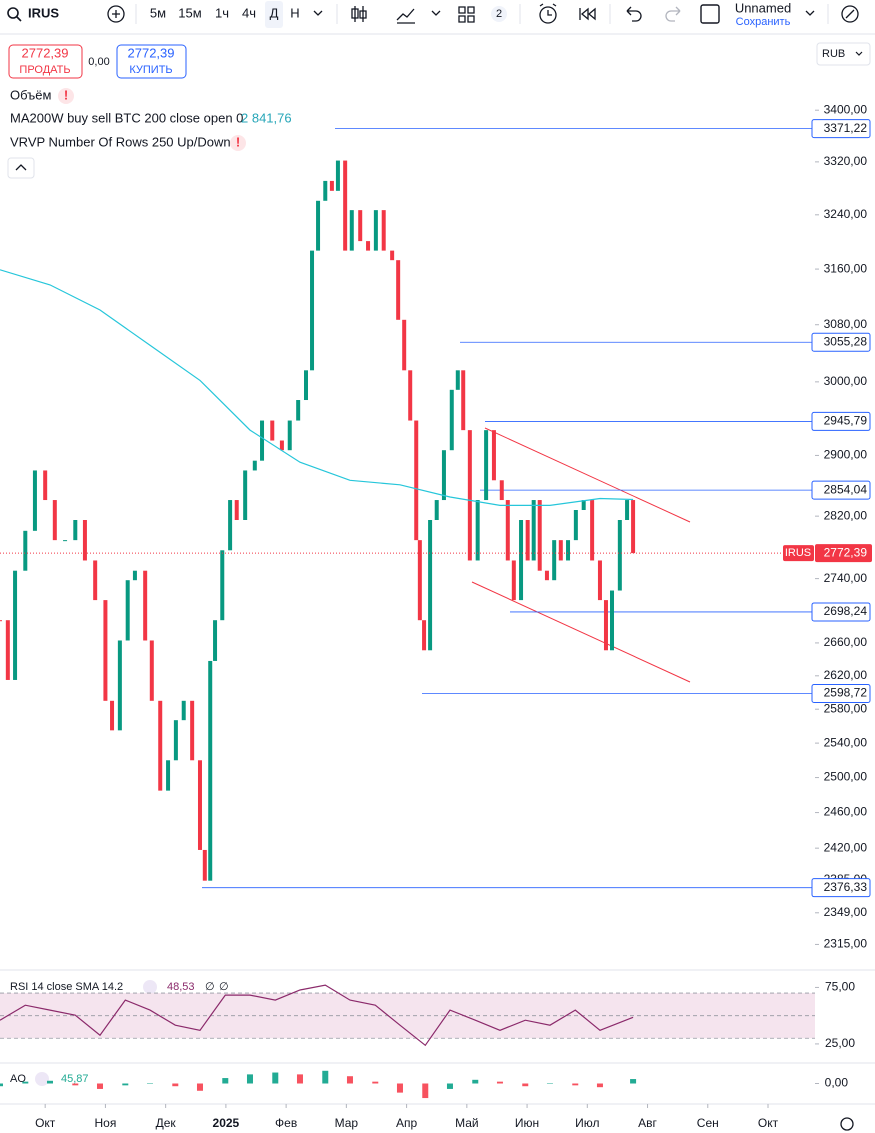 This screenshot has height=1133, width=875. Describe the element at coordinates (405, 16) in the screenshot. I see `indicators` at that location.